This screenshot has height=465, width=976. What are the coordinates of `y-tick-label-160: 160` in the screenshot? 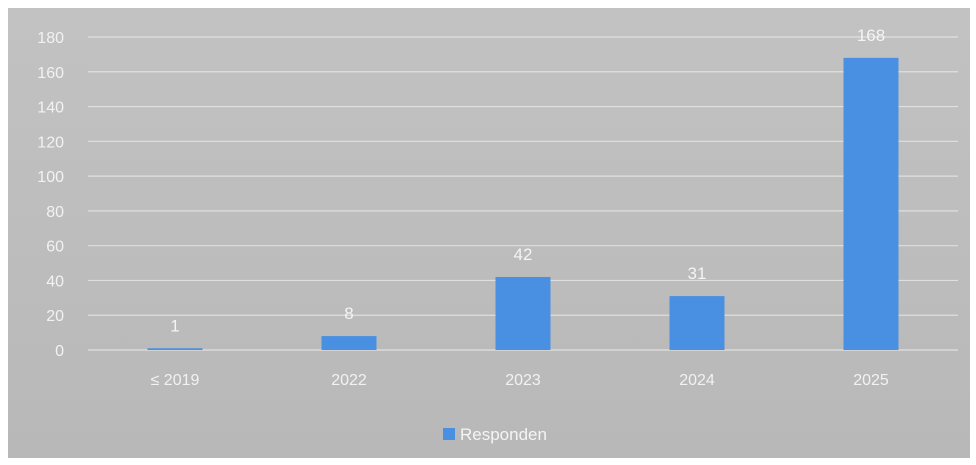 It's located at (50, 73).